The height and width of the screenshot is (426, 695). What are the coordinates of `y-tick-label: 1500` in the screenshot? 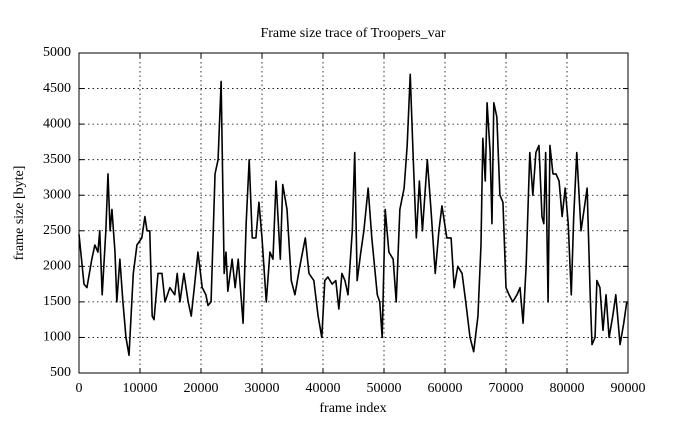 It's located at (57, 301).